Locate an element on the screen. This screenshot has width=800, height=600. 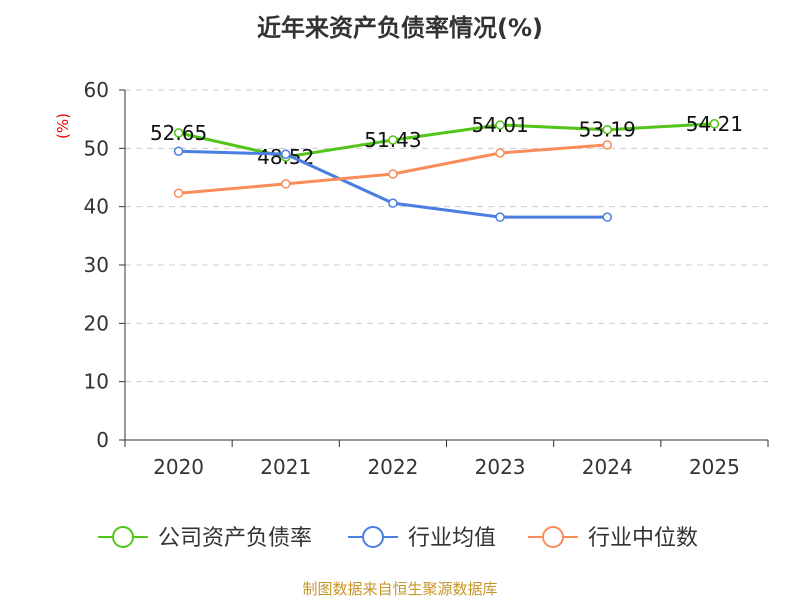
data-label: 53.19 is located at coordinates (607, 130).